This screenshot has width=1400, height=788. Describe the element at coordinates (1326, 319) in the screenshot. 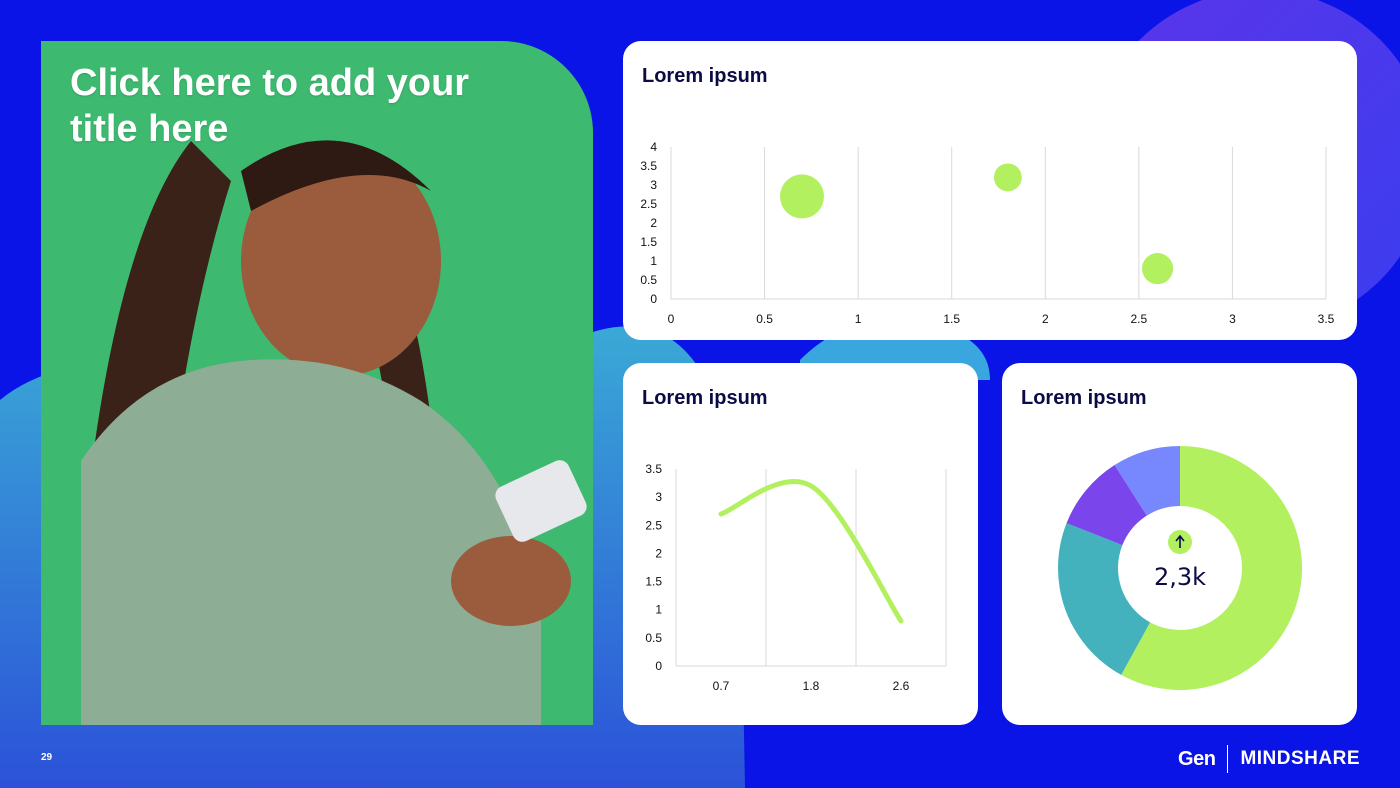

I see `x-tick-label: 3.5` at that location.